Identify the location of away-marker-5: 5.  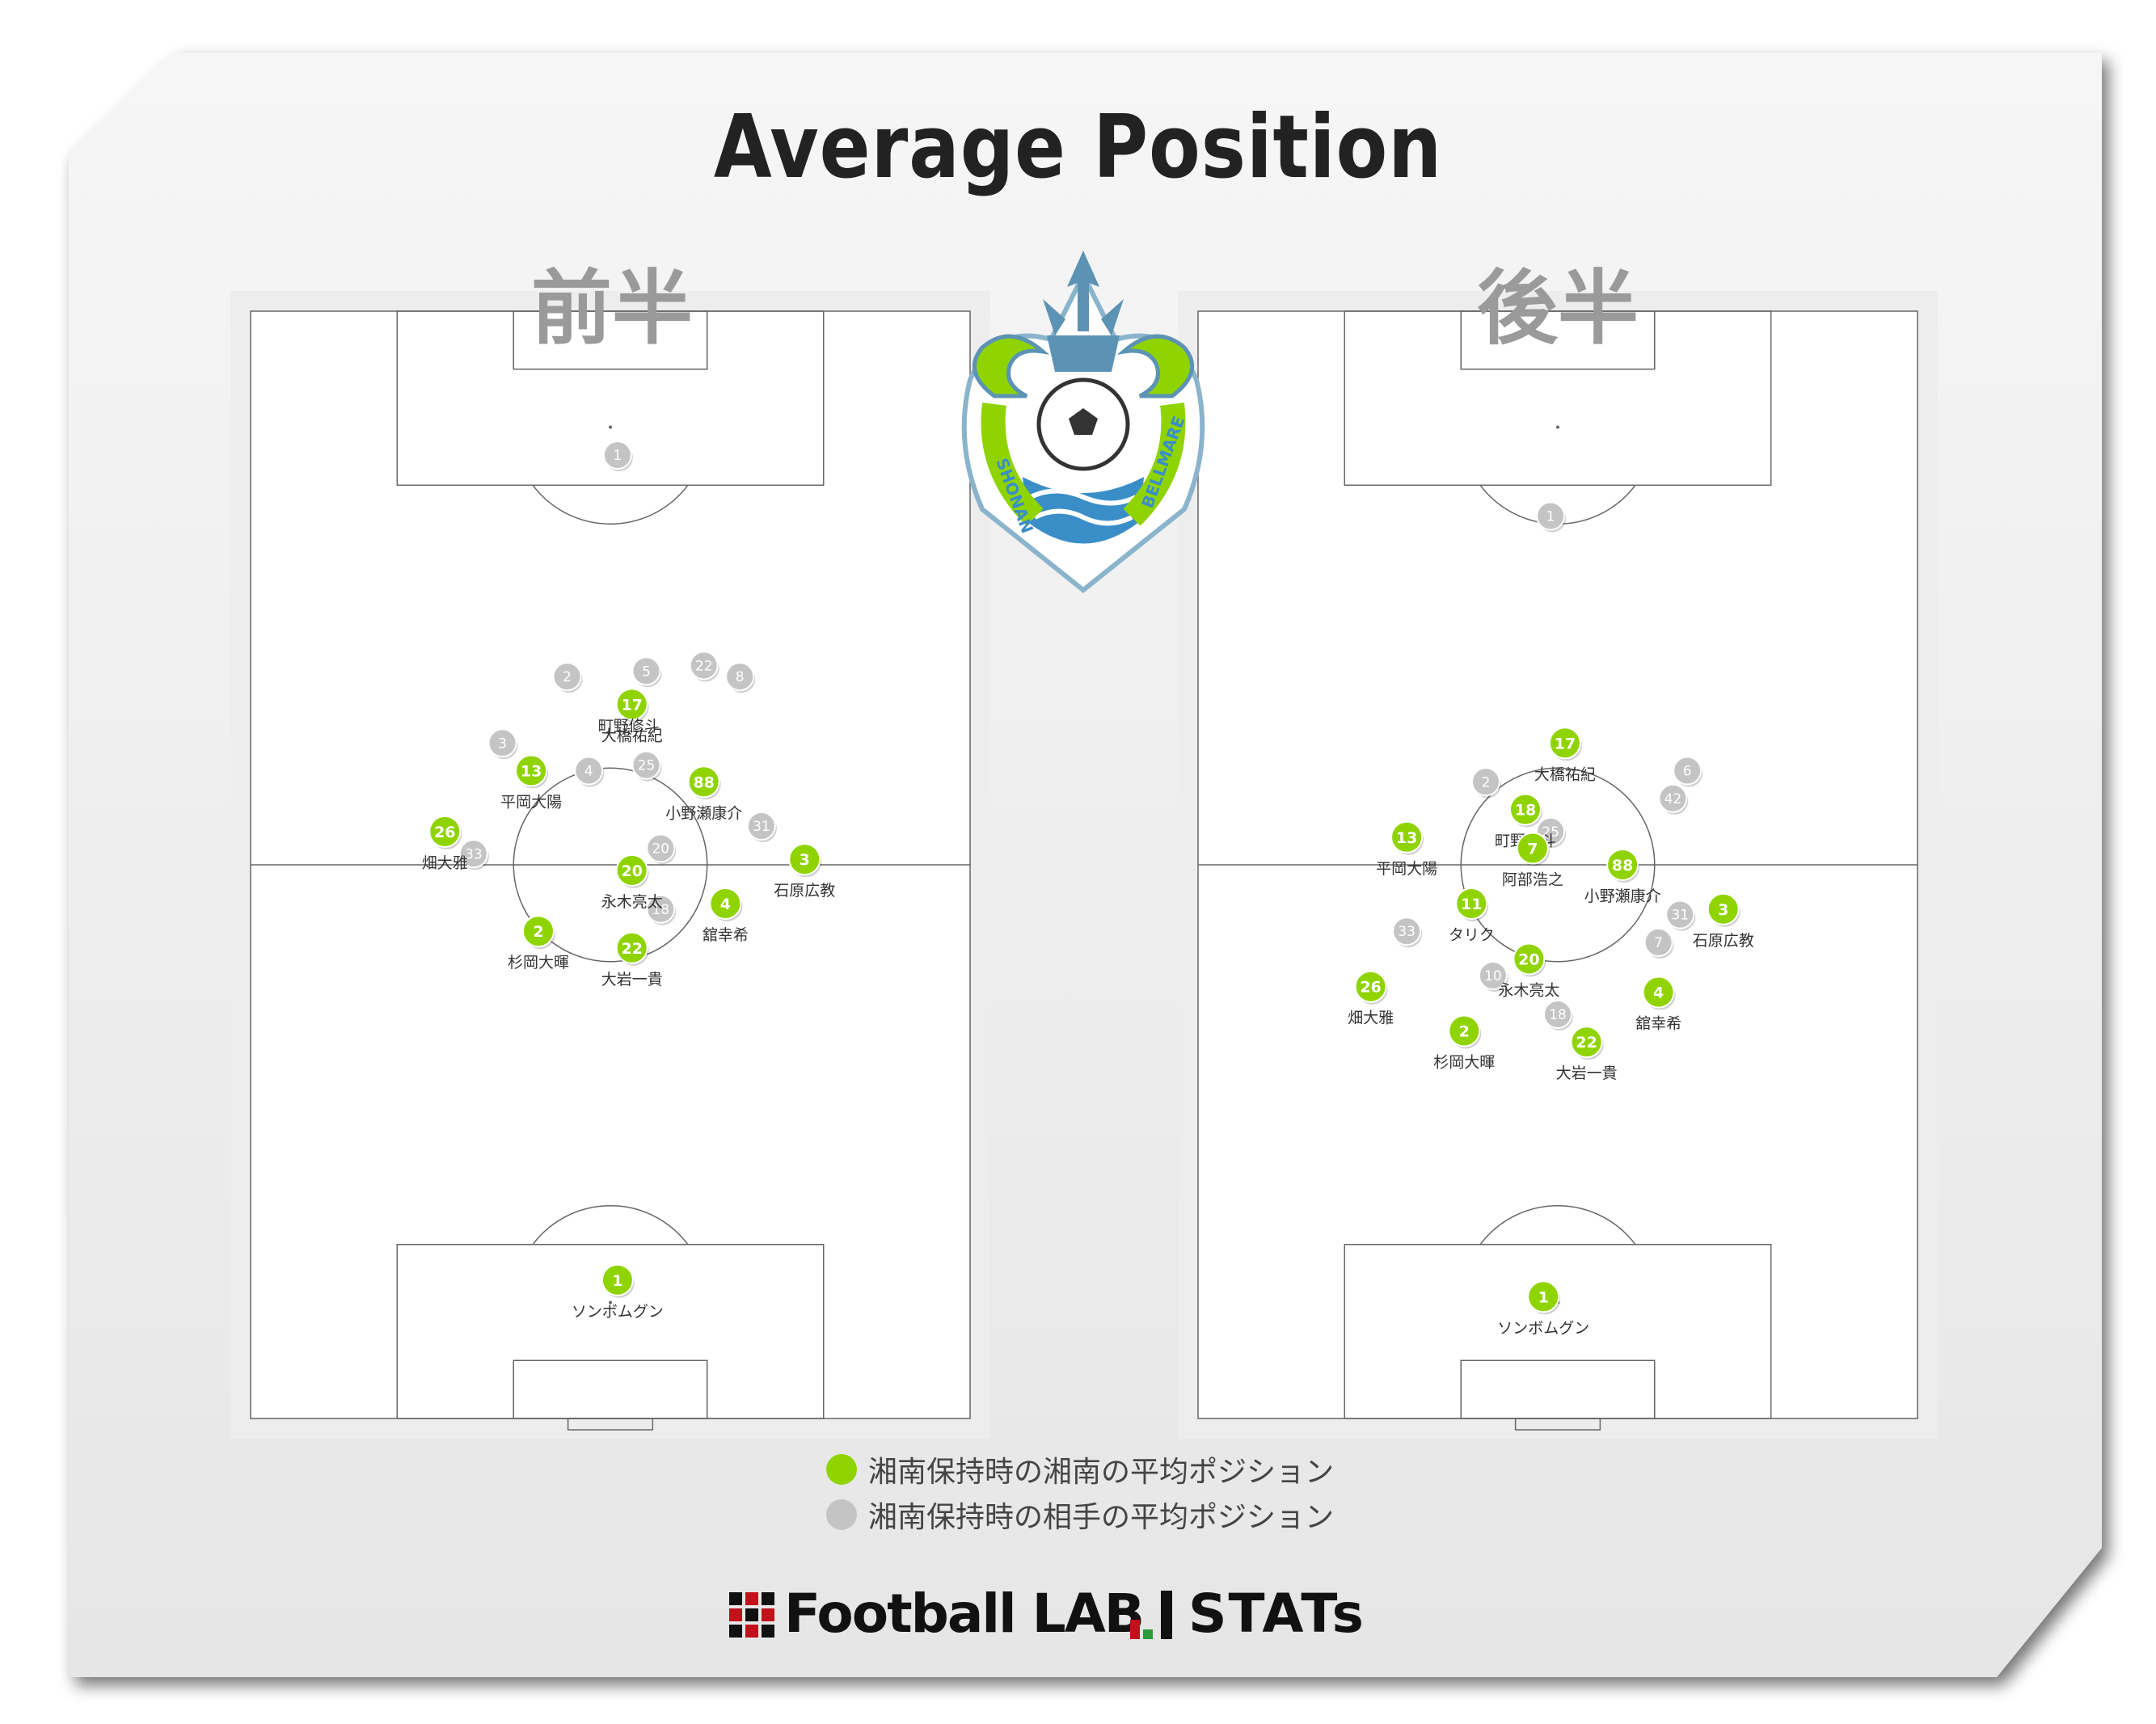
(647, 672).